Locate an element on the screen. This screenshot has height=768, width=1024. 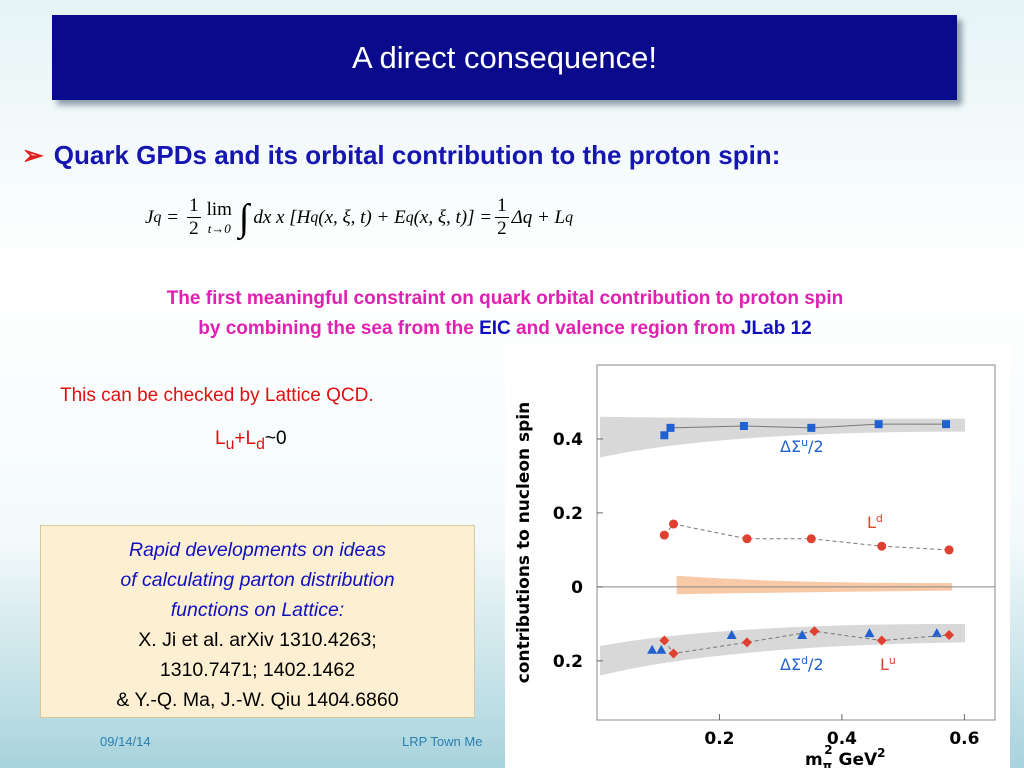
series-label-part: /2 is located at coordinates (816, 446).